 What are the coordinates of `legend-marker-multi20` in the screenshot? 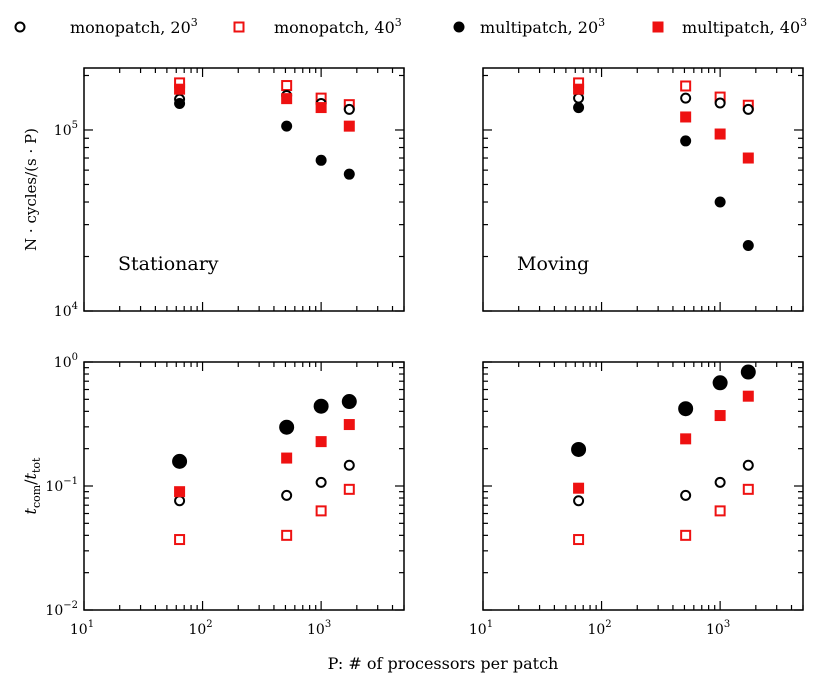 It's located at (459, 27).